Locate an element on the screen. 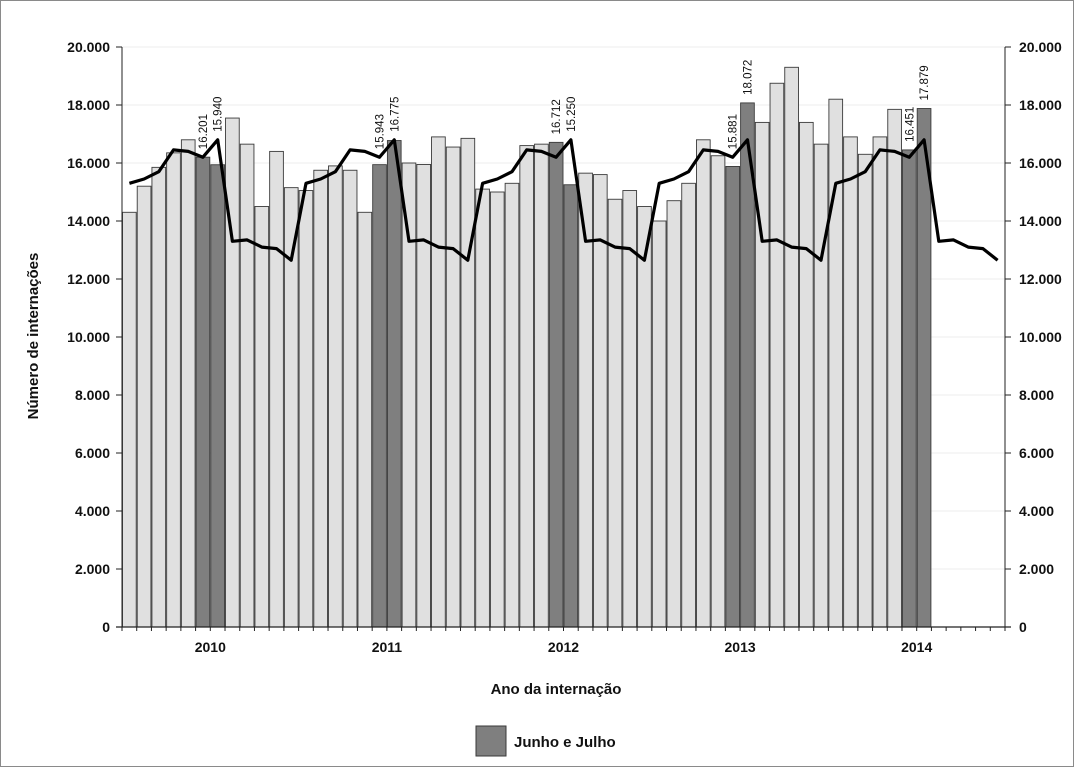 The image size is (1074, 767). y-tick-label-left: 4.000 is located at coordinates (92, 511).